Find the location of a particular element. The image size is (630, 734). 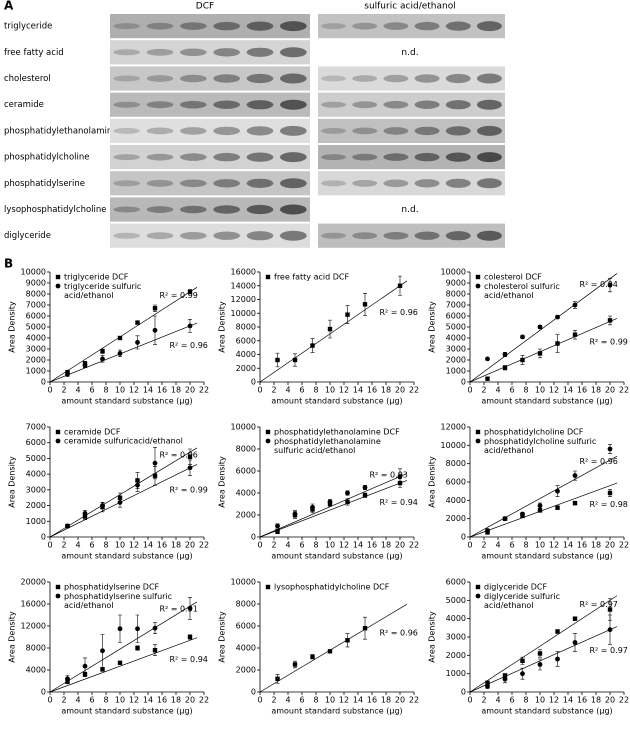

y-tick-label: 16000 is located at coordinates (243, 272).